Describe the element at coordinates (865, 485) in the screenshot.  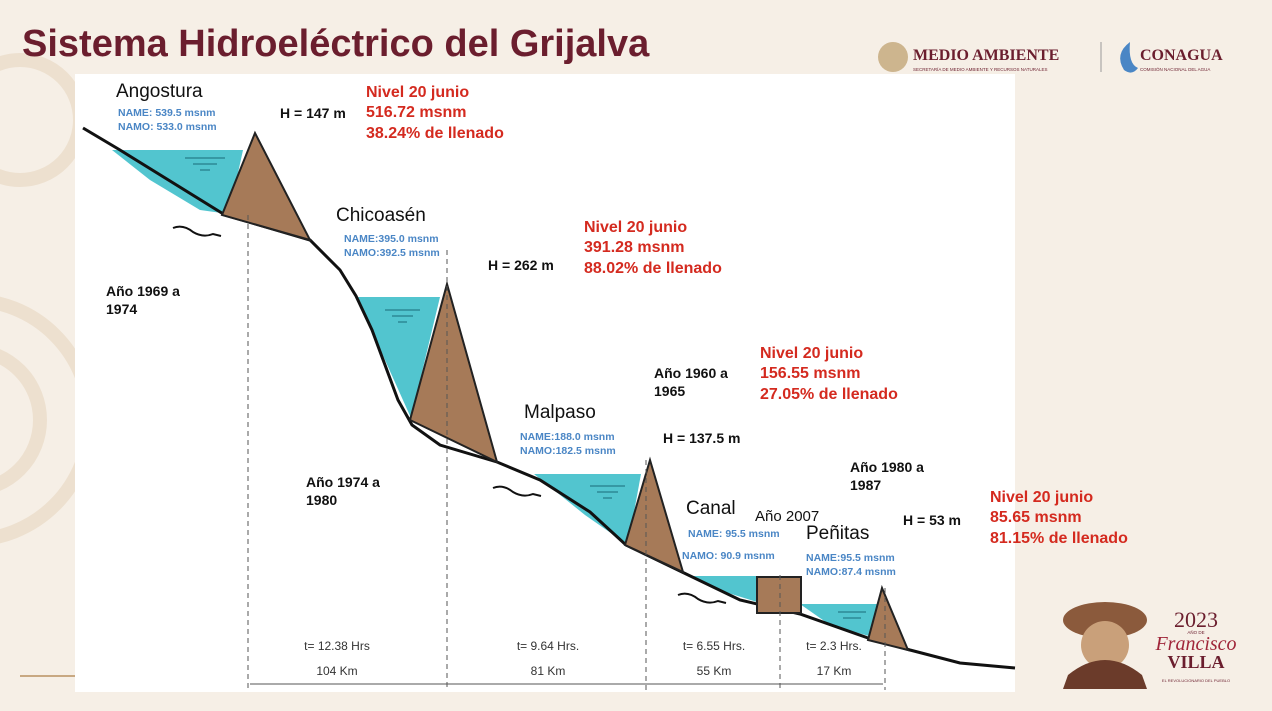
I see `years: 1987` at that location.